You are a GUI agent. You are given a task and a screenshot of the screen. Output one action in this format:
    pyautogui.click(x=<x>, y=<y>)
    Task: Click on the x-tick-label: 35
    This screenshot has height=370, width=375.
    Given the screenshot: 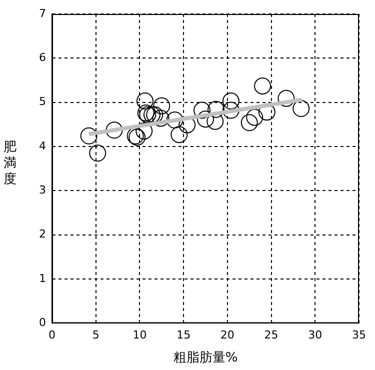 What is the action you would take?
    pyautogui.click(x=359, y=335)
    